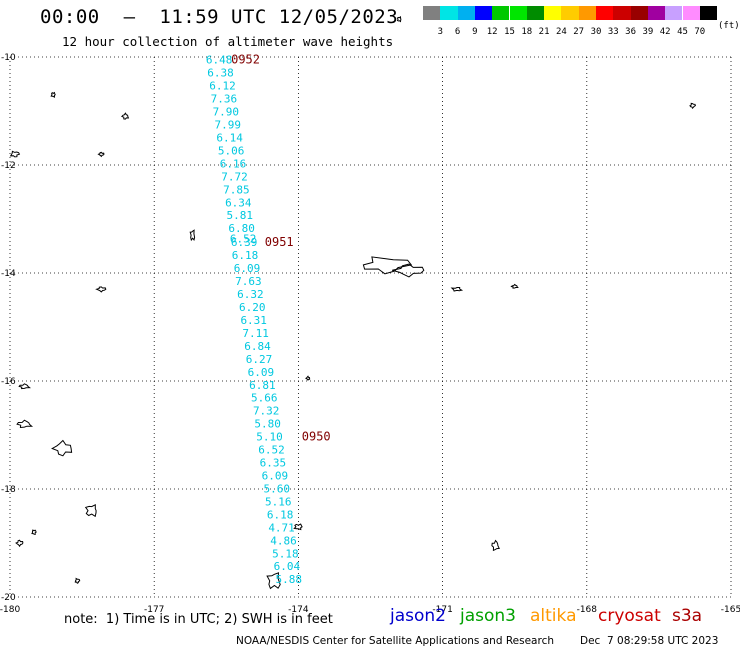 This screenshot has width=740, height=650. Describe the element at coordinates (277, 488) in the screenshot. I see `swh-point-label: 5.60` at that location.